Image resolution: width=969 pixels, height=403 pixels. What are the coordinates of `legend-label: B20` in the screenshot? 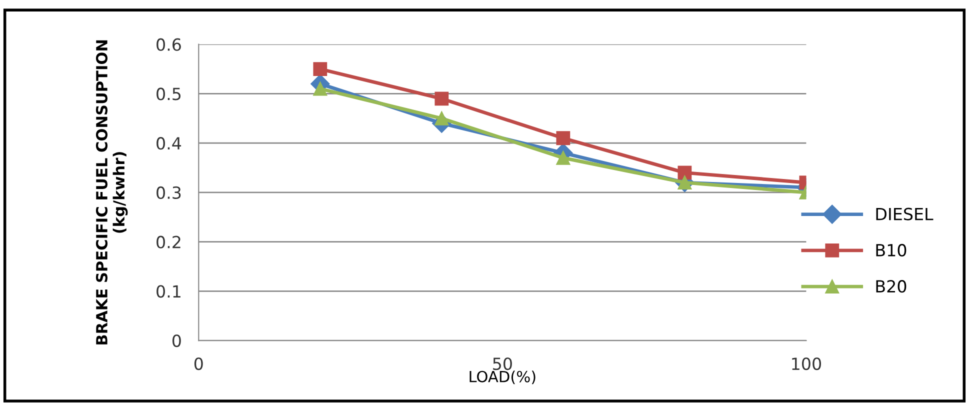 It's located at (891, 286).